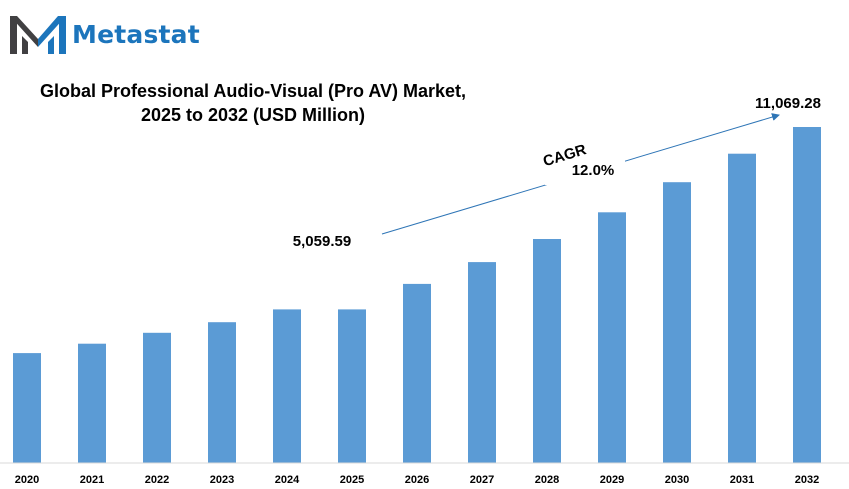  I want to click on x-tick-label-2030: 2030, so click(677, 480).